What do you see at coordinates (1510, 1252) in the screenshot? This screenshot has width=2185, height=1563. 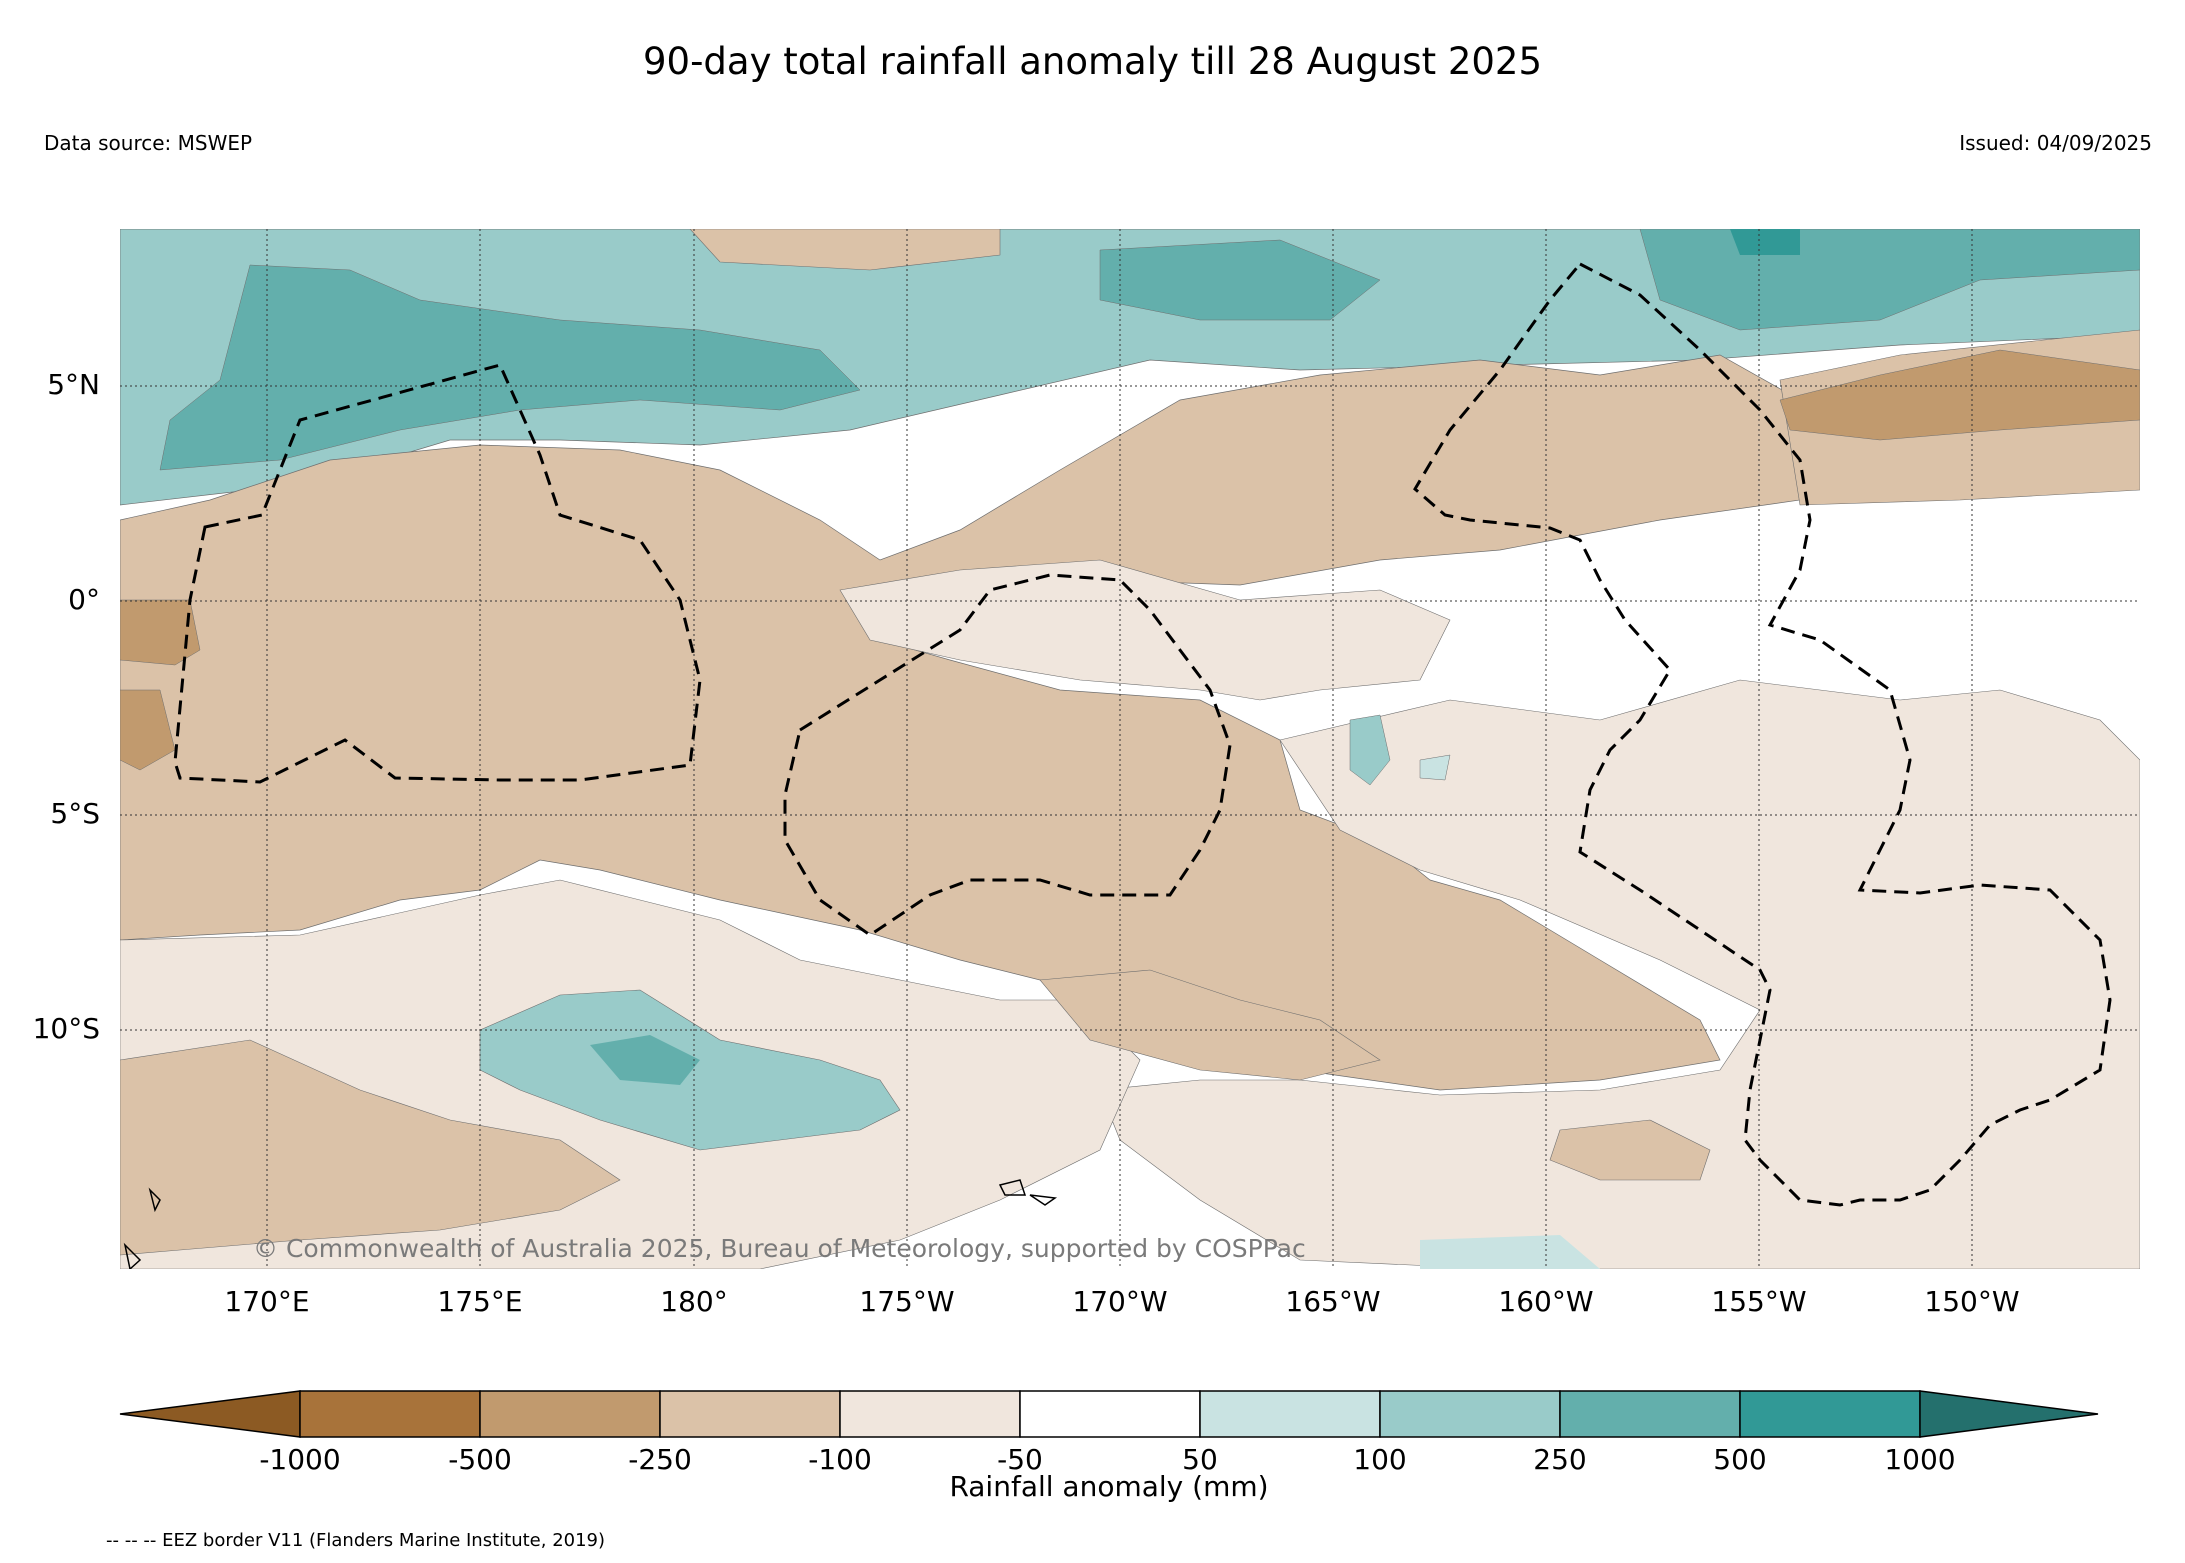 I see `wet-patch-southeast-edge` at bounding box center [1510, 1252].